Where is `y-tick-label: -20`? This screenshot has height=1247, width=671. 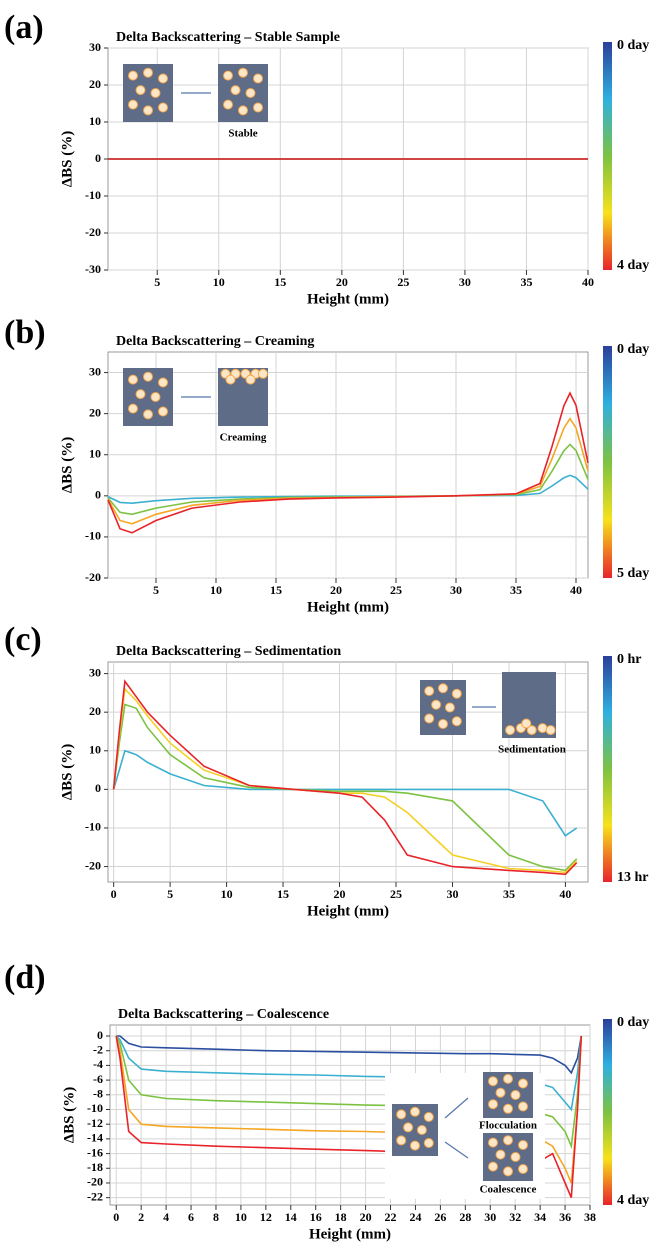 y-tick-label: -20 is located at coordinates (93, 232).